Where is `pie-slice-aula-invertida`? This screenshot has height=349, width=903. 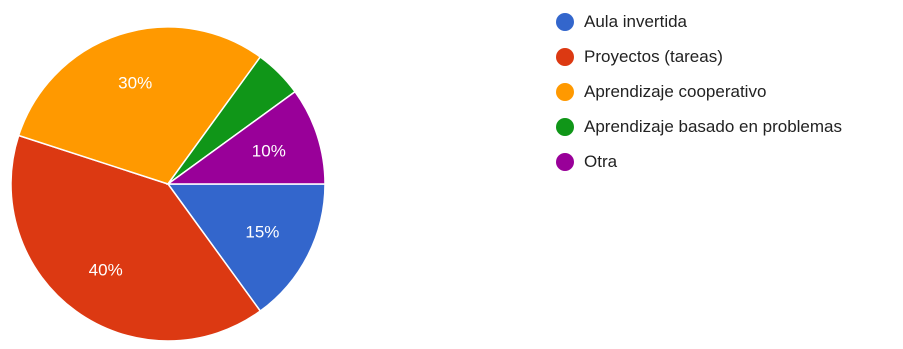
pie-slice-aula-invertida is located at coordinates (246, 248).